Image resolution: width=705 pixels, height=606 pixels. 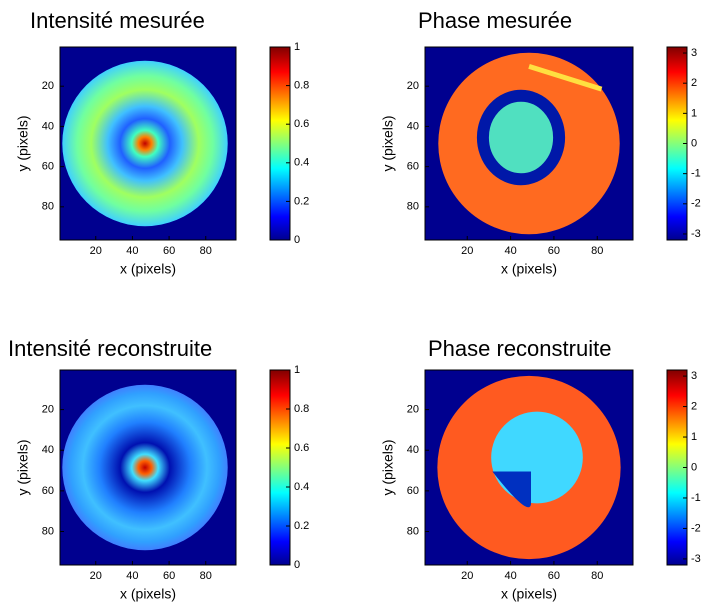 I want to click on panel-title: Phase reconstruite, so click(x=519, y=348).